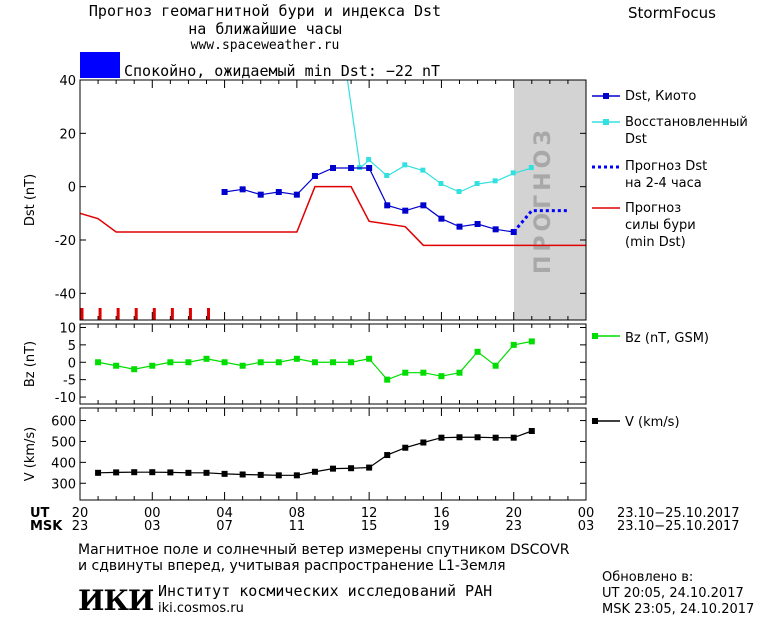  What do you see at coordinates (595, 336) in the screenshot?
I see `legend-bz-marker` at bounding box center [595, 336].